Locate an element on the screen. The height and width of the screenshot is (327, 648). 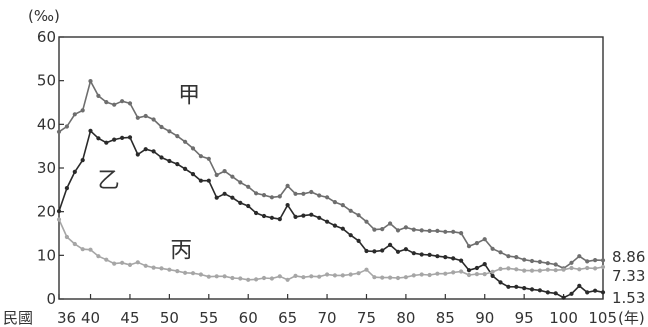
x-tick-label: 65 is located at coordinates (287, 318).